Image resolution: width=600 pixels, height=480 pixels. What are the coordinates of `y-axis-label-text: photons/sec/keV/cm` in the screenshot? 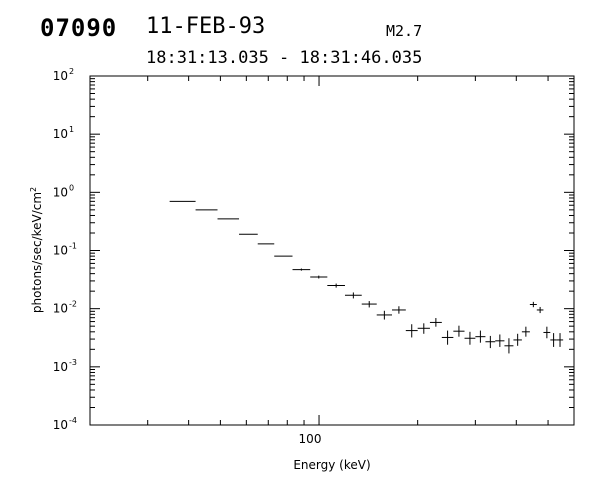 It's located at (37, 252).